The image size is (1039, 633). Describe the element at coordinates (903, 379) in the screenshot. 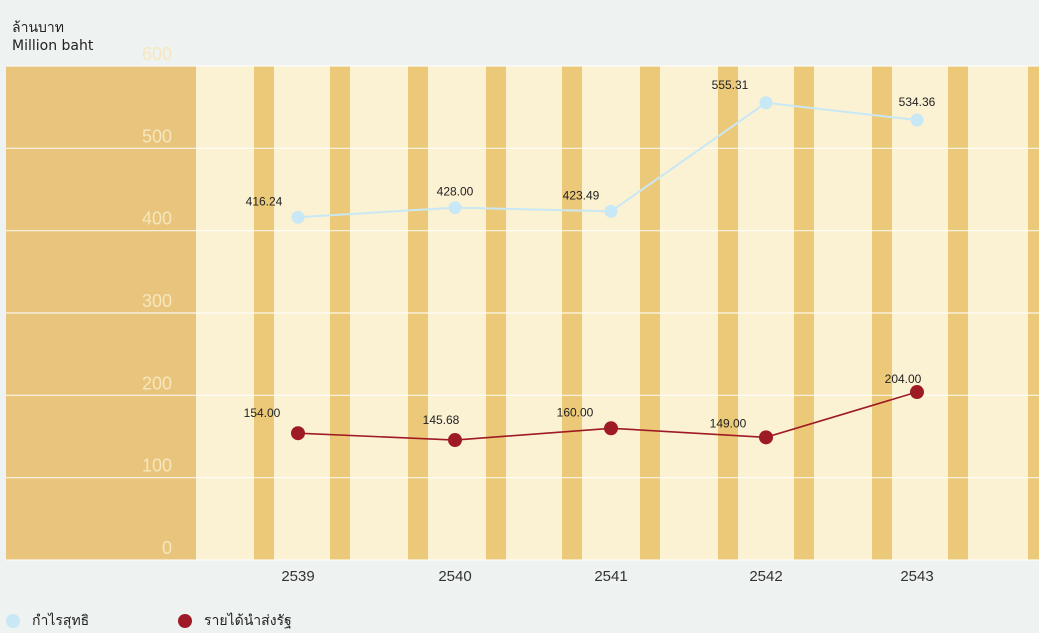

I see `data-label: 204.00` at that location.